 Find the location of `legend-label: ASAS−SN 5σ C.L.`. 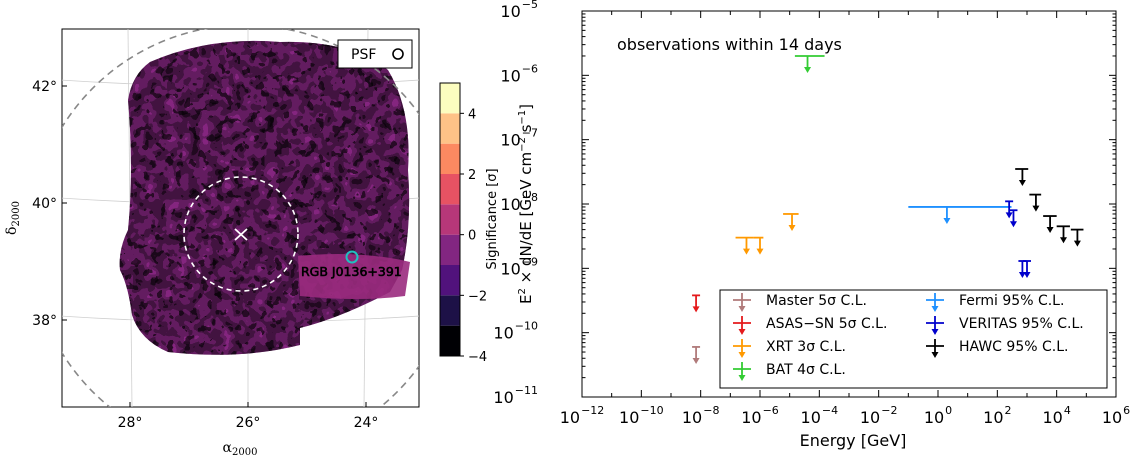

legend-label: ASAS−SN 5σ C.L. is located at coordinates (826, 324).